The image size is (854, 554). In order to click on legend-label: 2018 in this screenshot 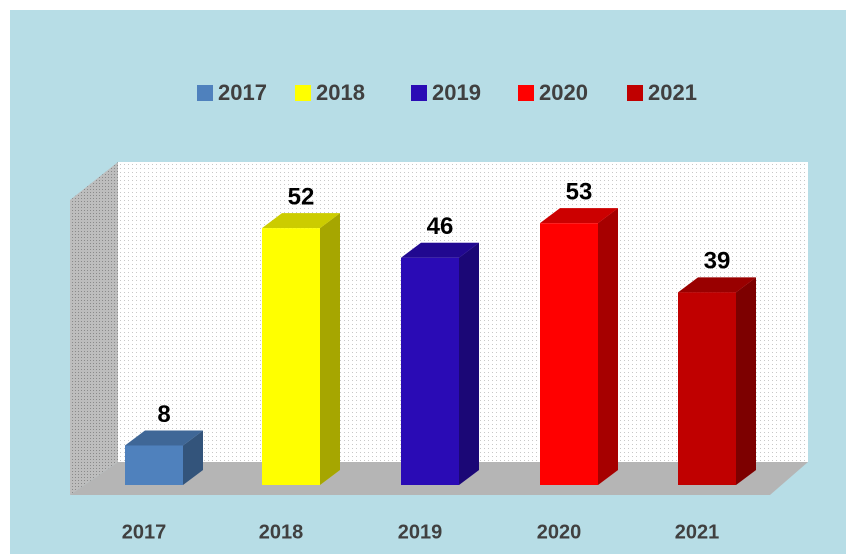, I will do `click(340, 92)`.